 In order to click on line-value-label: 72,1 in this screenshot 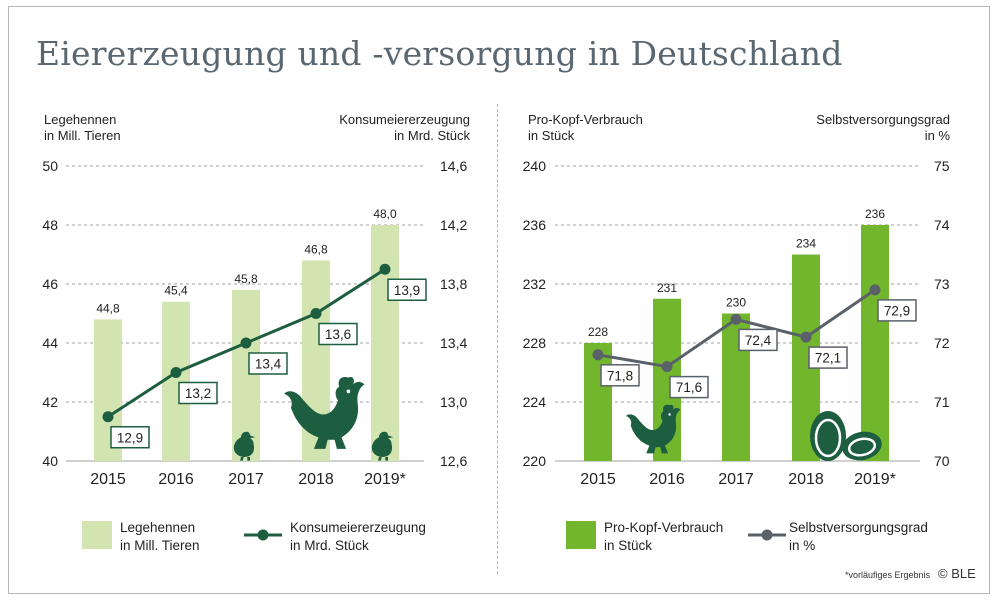, I will do `click(828, 358)`.